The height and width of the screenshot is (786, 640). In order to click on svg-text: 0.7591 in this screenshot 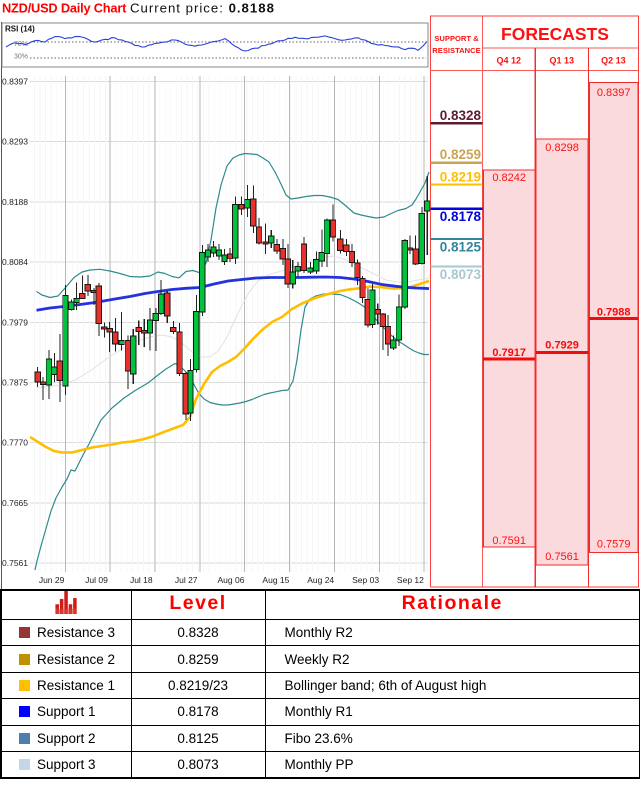, I will do `click(509, 541)`.